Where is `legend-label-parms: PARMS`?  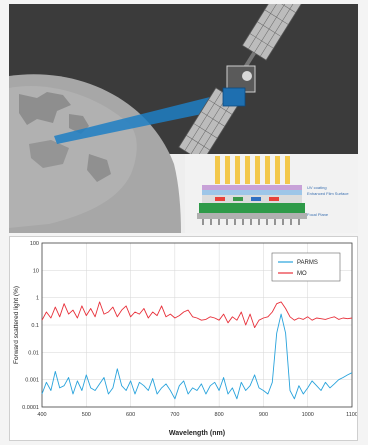 legend-label-parms: PARMS is located at coordinates (307, 263).